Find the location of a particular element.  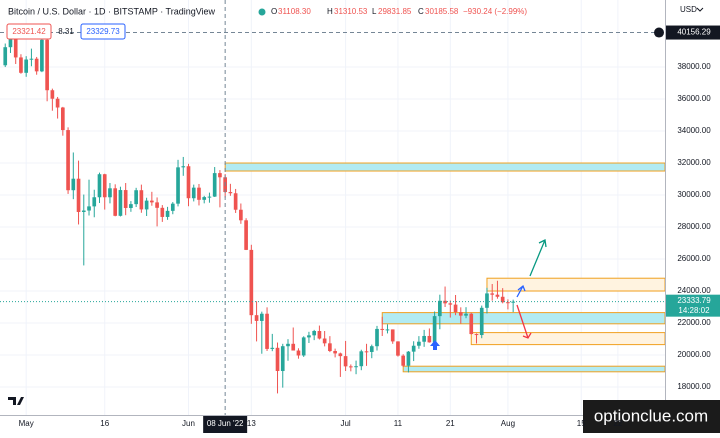

x-tick-label: Aug is located at coordinates (508, 423).